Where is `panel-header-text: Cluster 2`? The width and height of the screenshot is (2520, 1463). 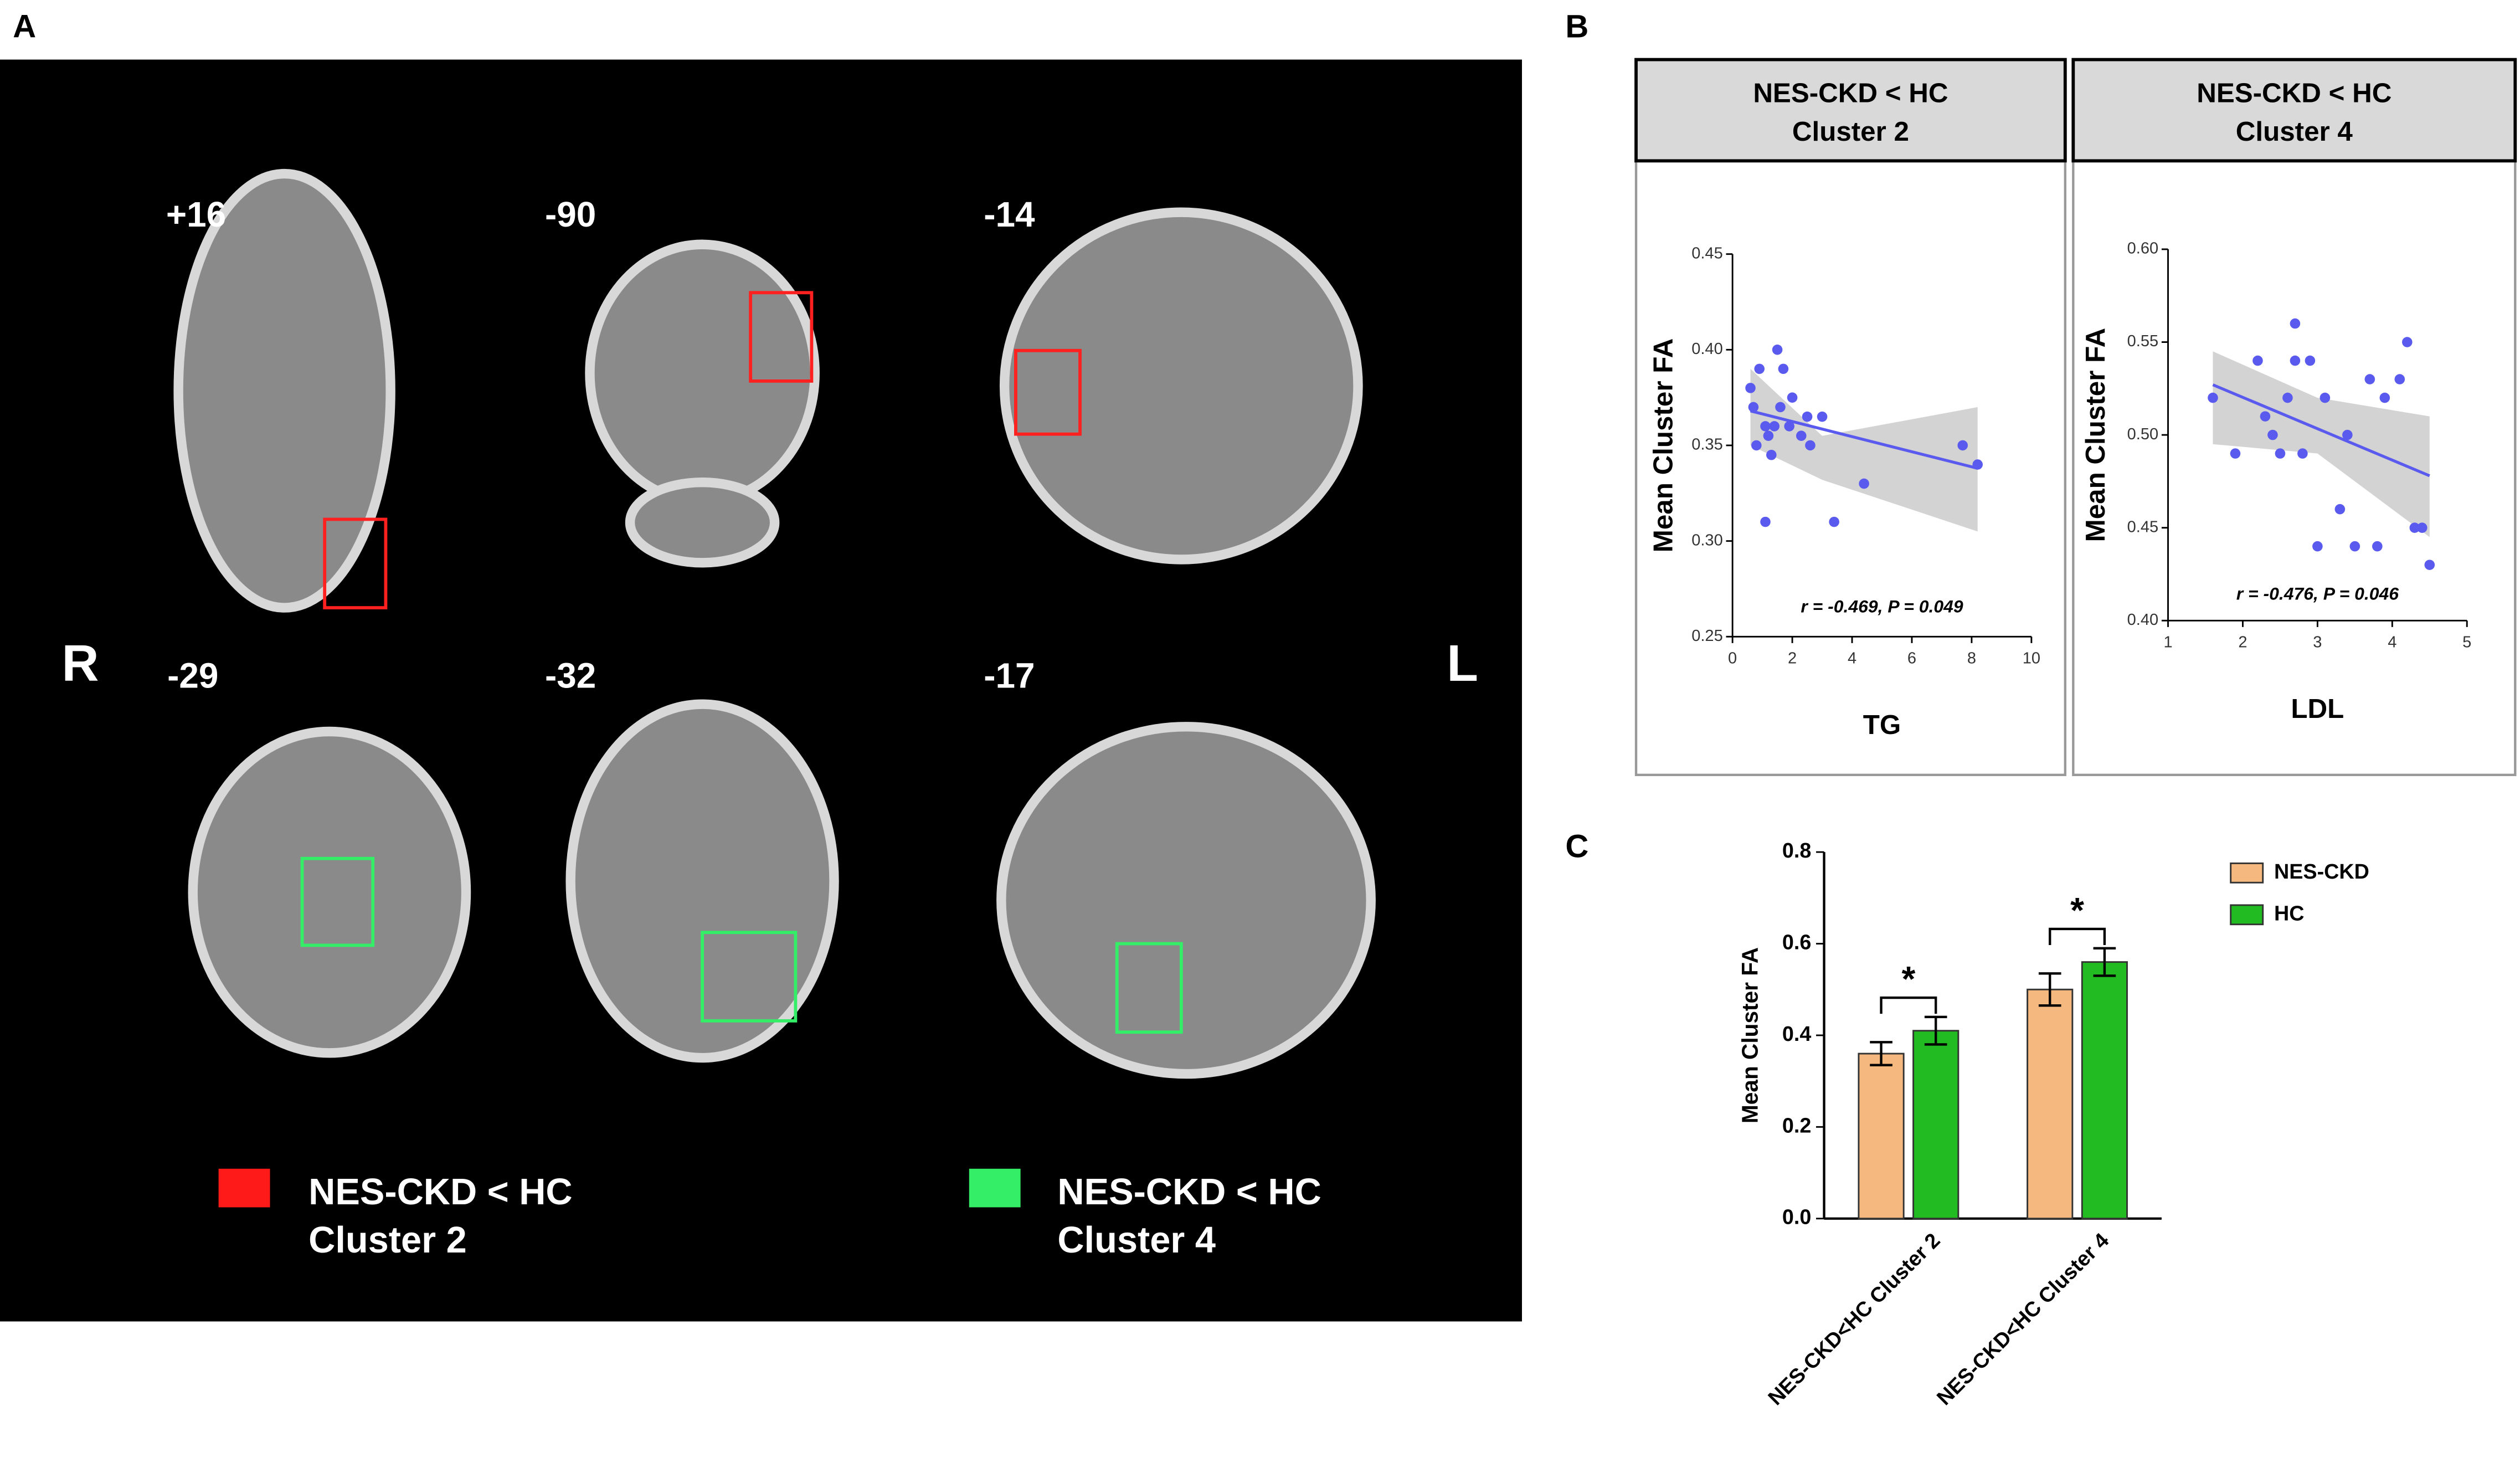 panel-header-text: Cluster 2 is located at coordinates (1851, 131).